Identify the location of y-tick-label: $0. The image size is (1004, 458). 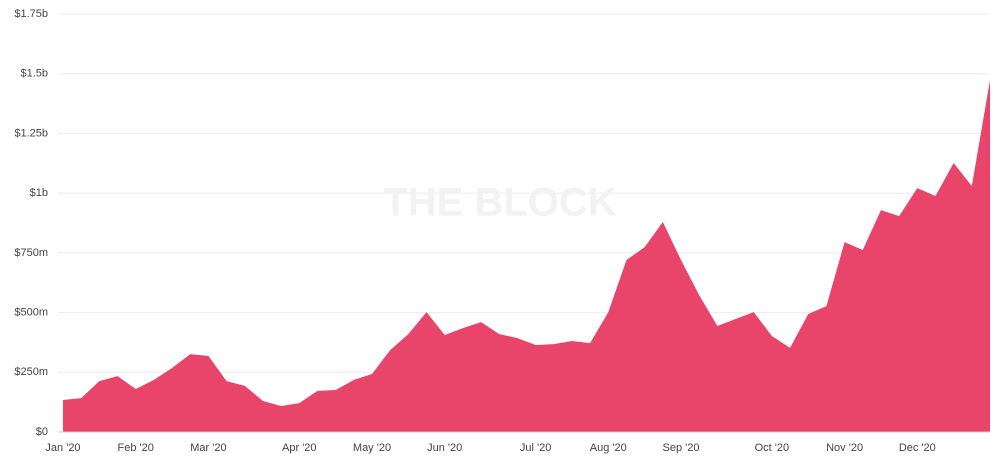
(42, 432).